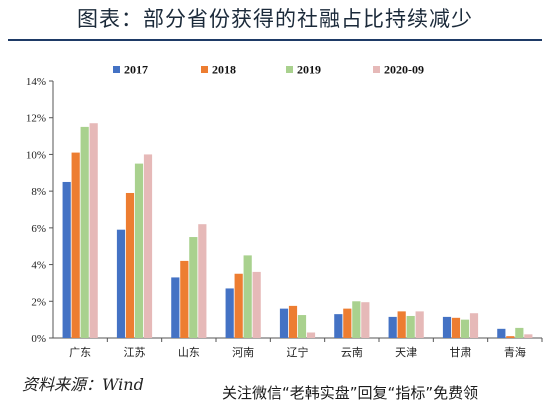  I want to click on bar-2018-甘肃, so click(456, 327).